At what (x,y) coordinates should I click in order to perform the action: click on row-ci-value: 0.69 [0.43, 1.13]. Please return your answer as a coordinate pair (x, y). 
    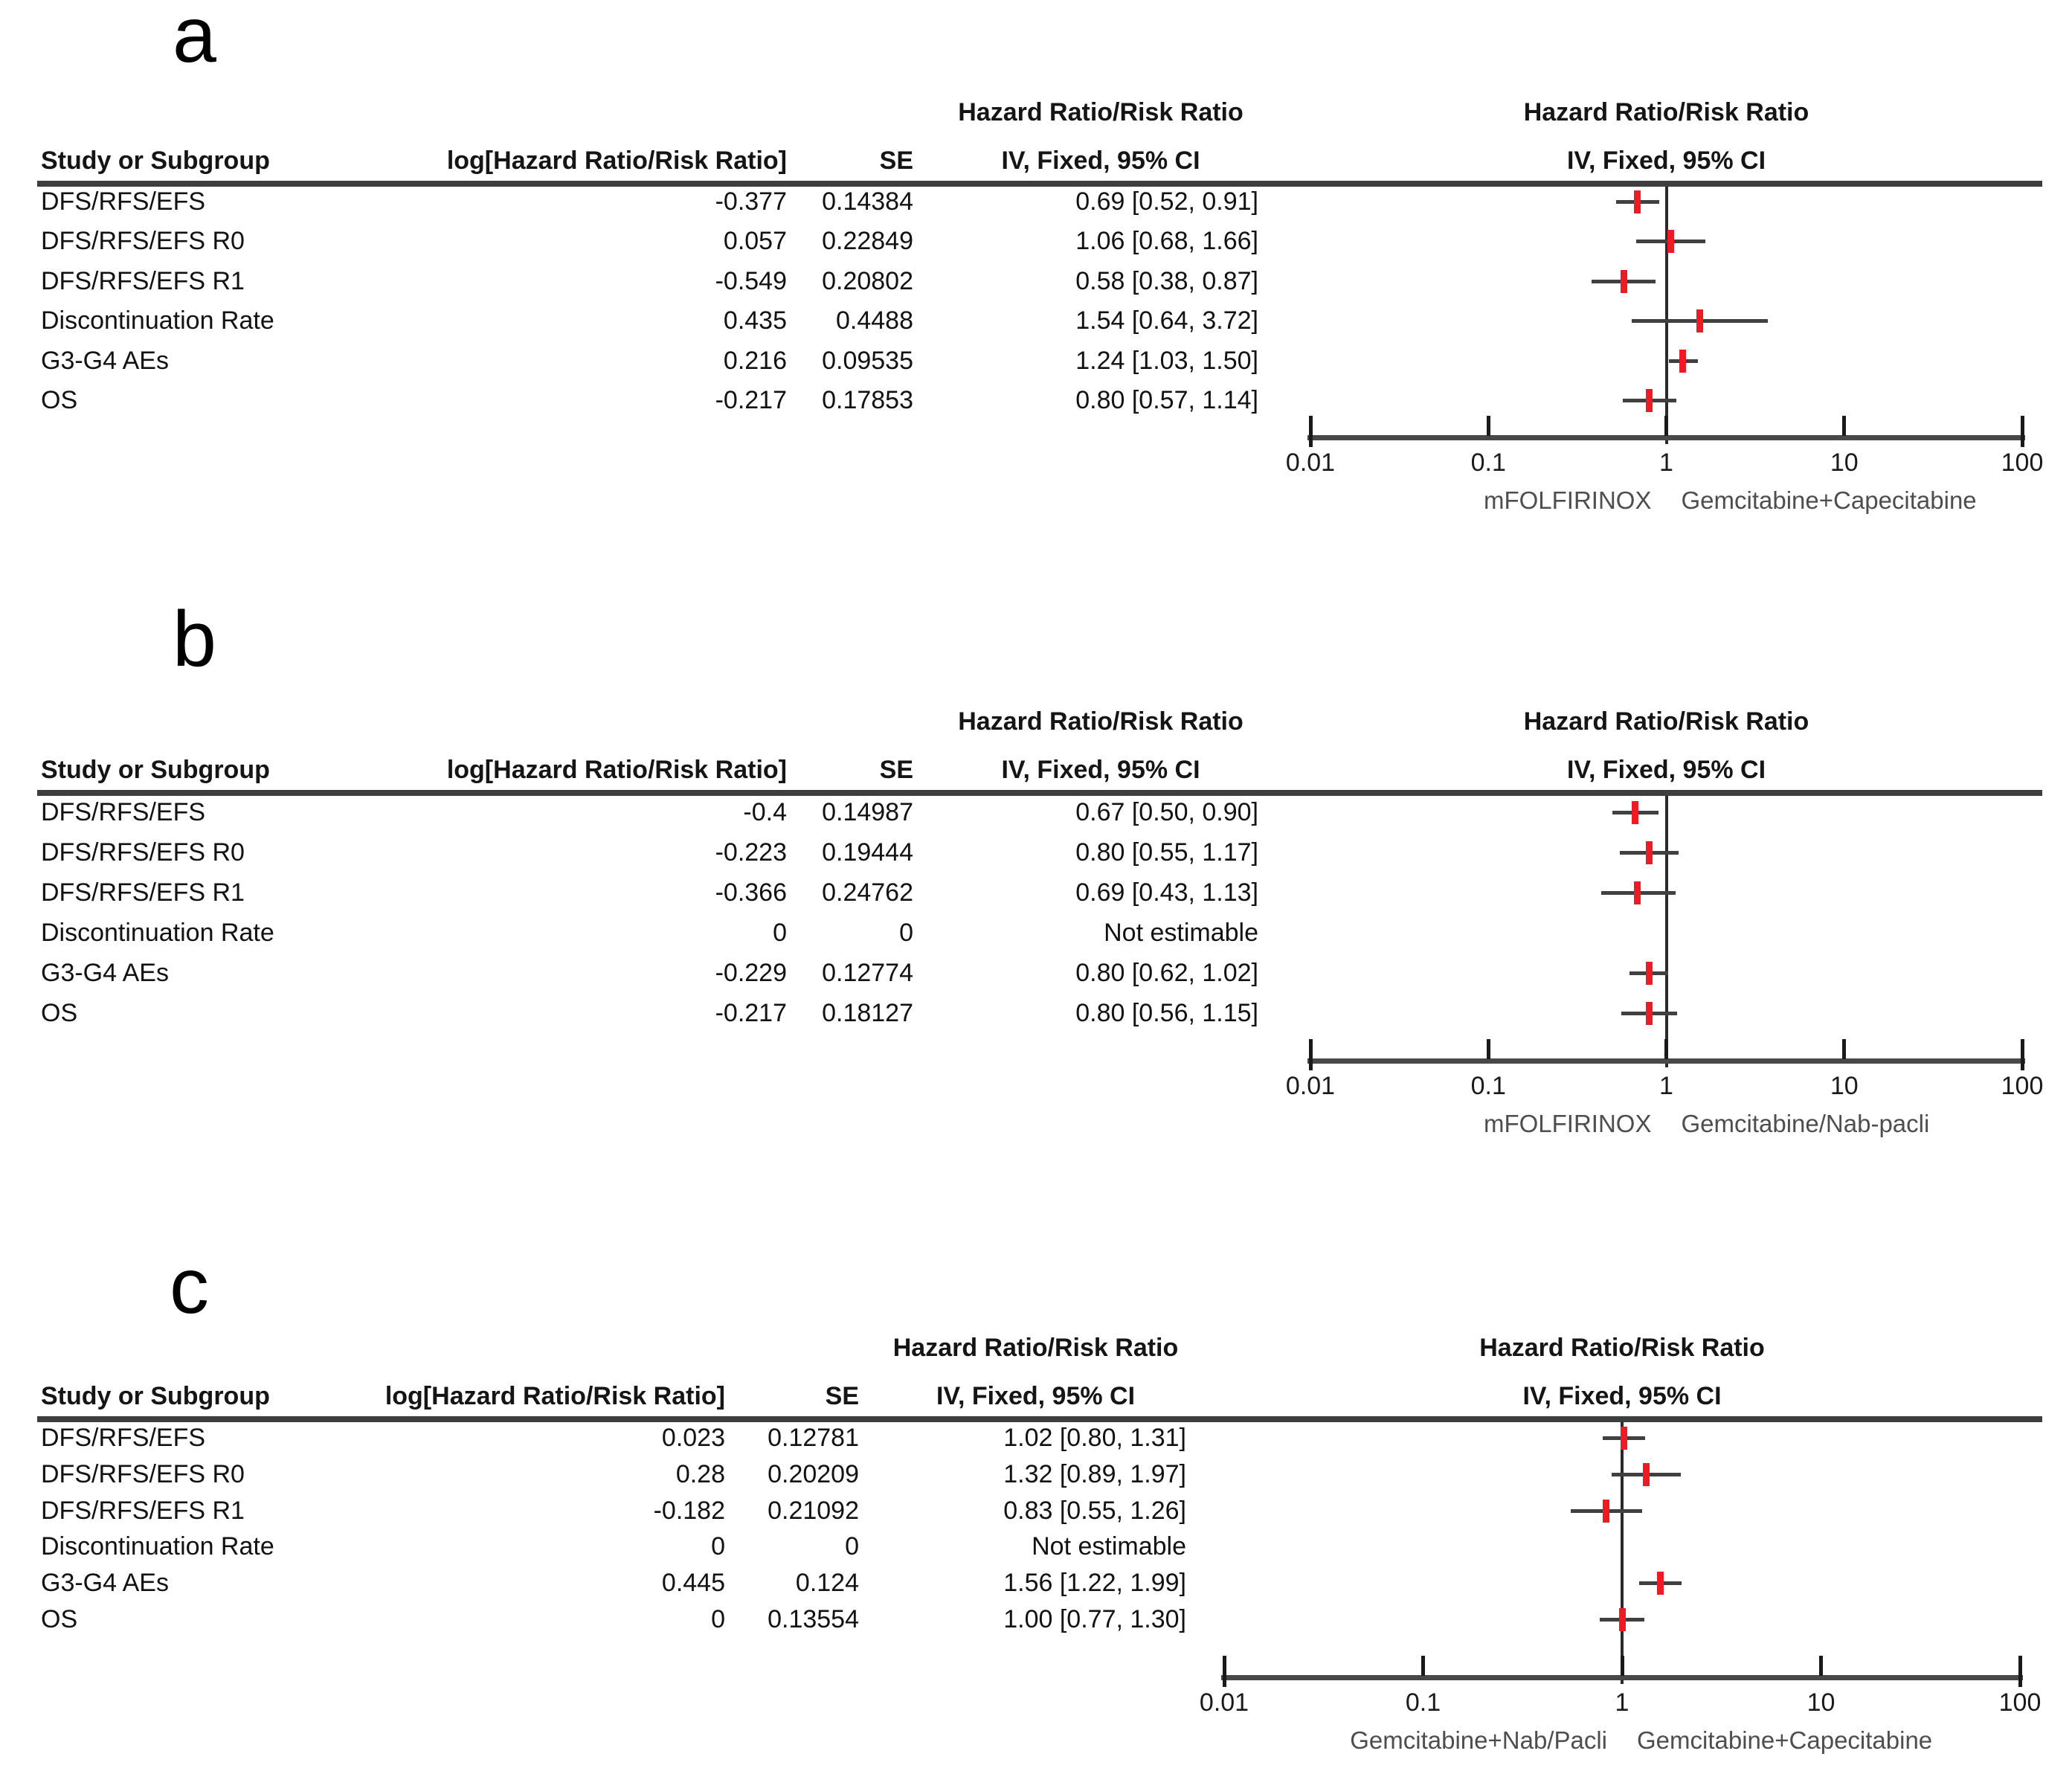
    Looking at the image, I should click on (1166, 892).